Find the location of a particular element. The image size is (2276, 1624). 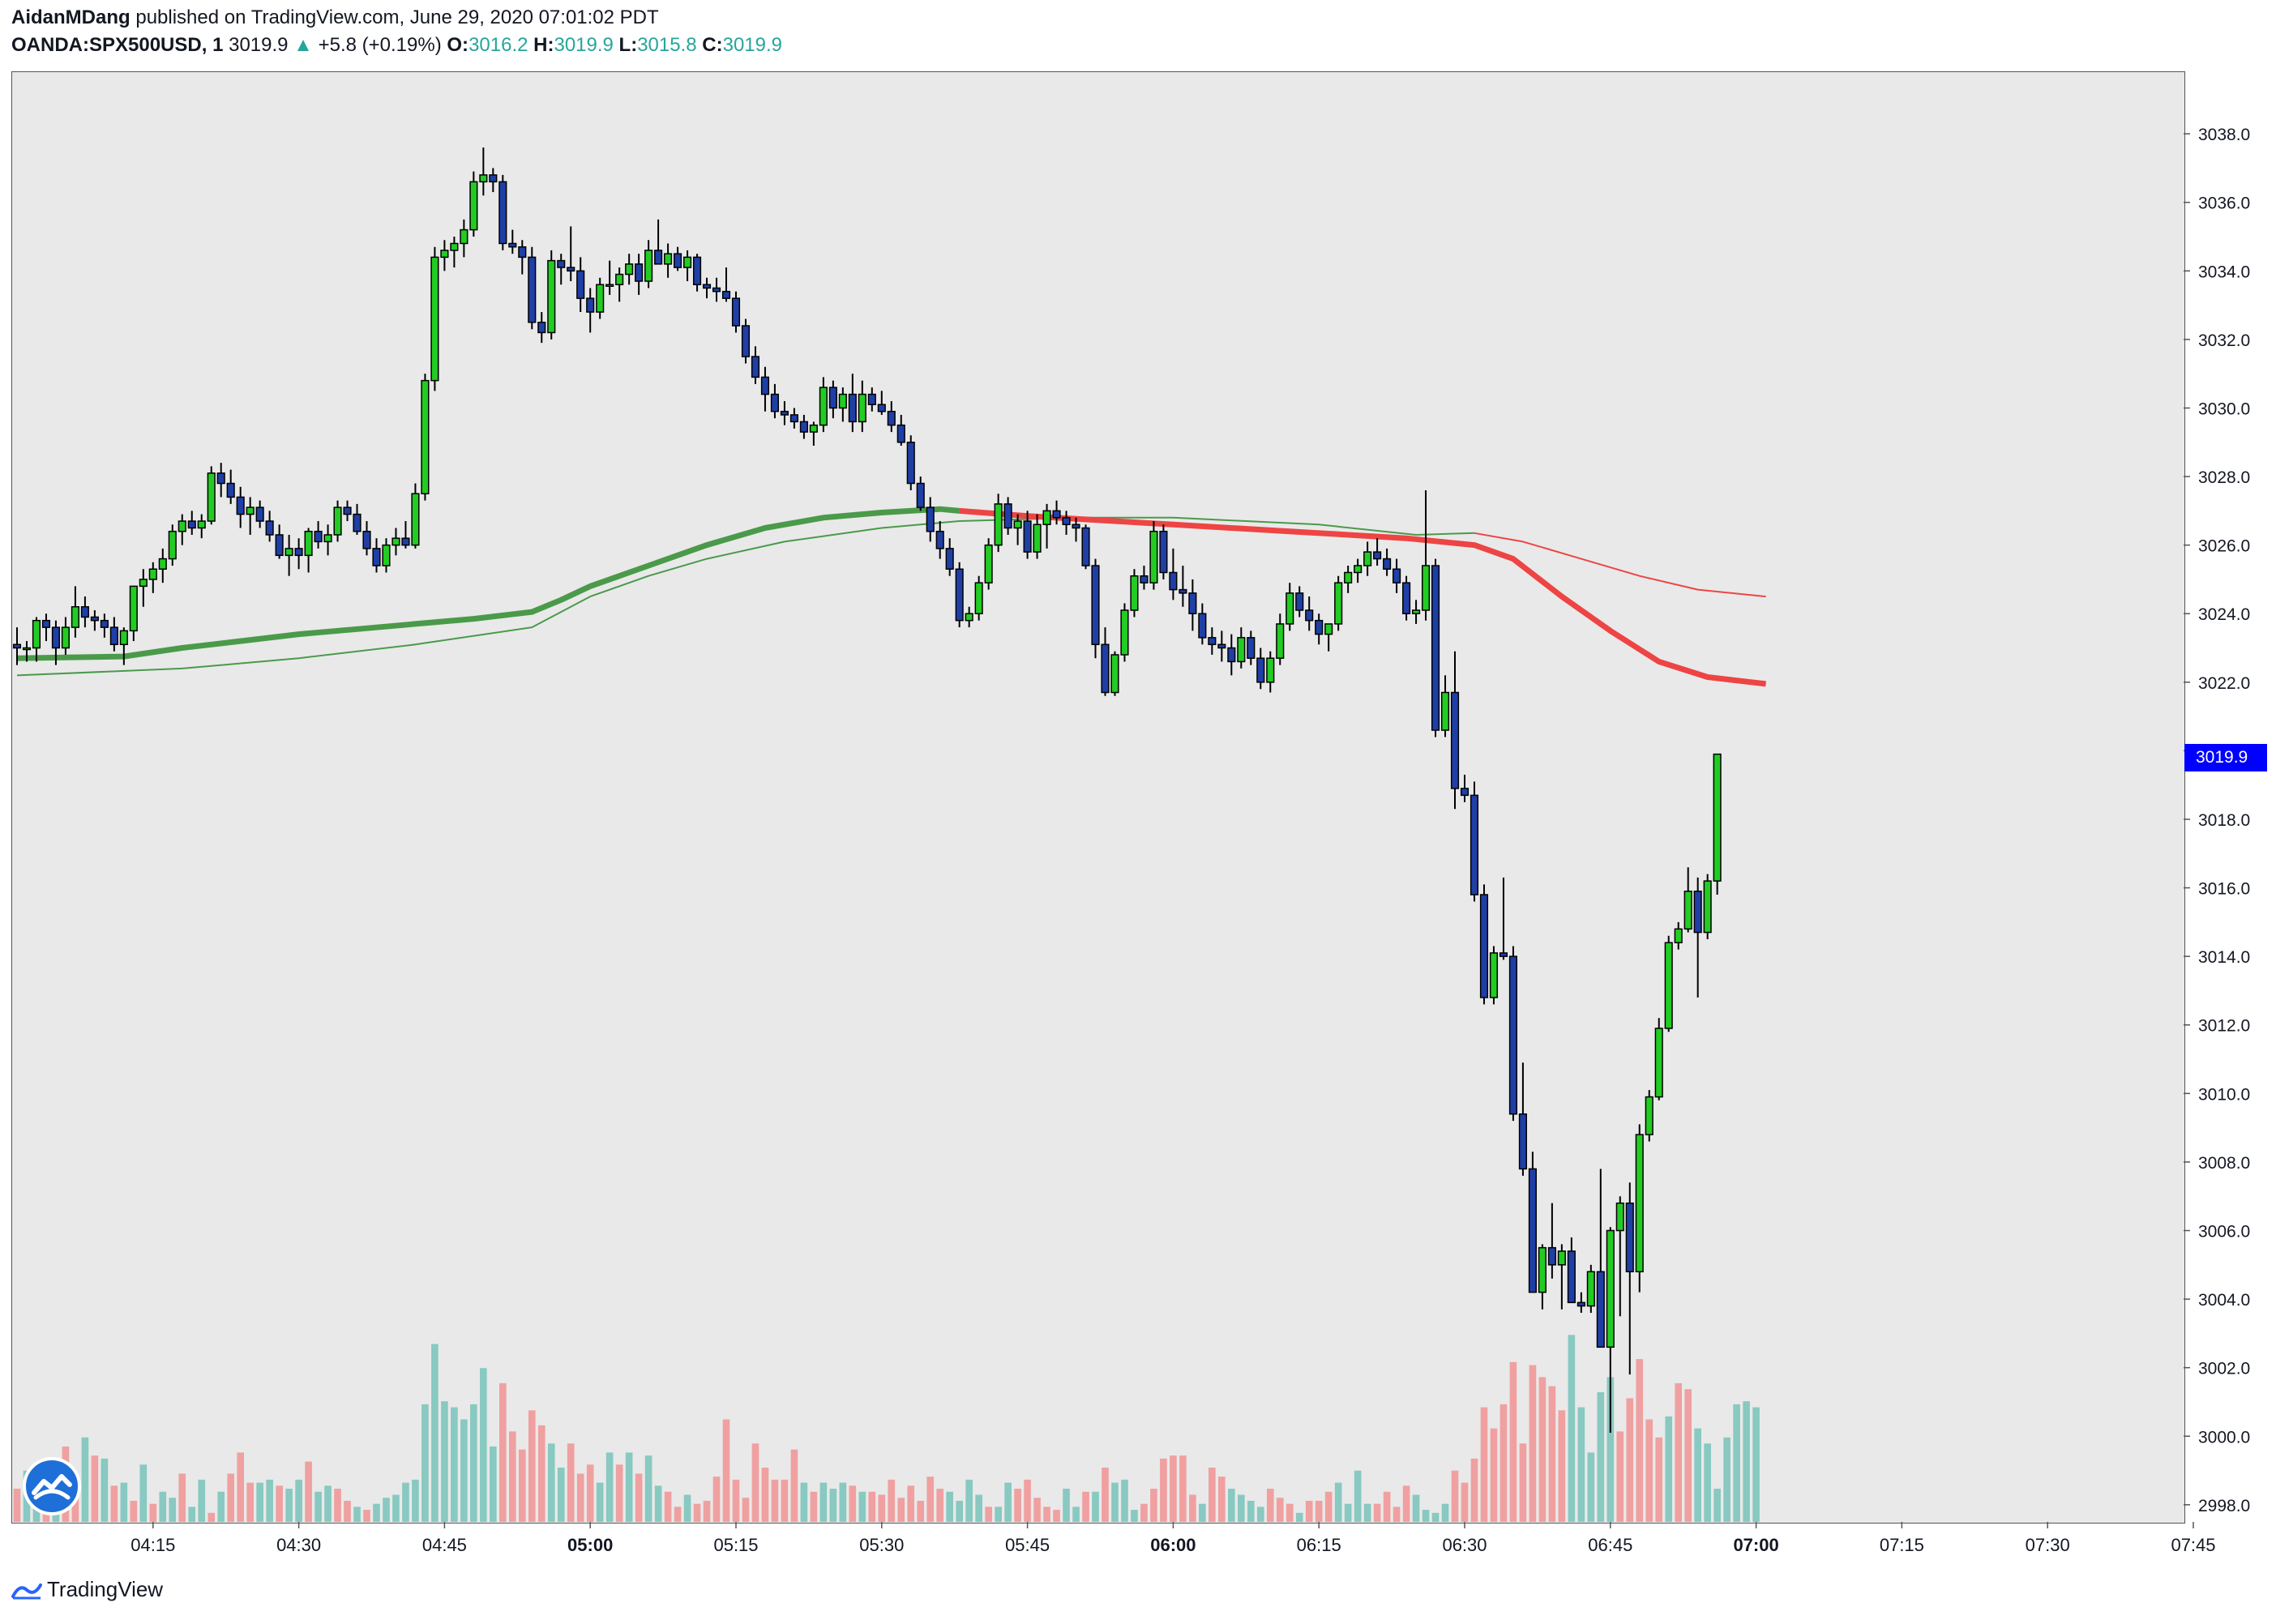

tradingview-logo-icon is located at coordinates (52, 1486).